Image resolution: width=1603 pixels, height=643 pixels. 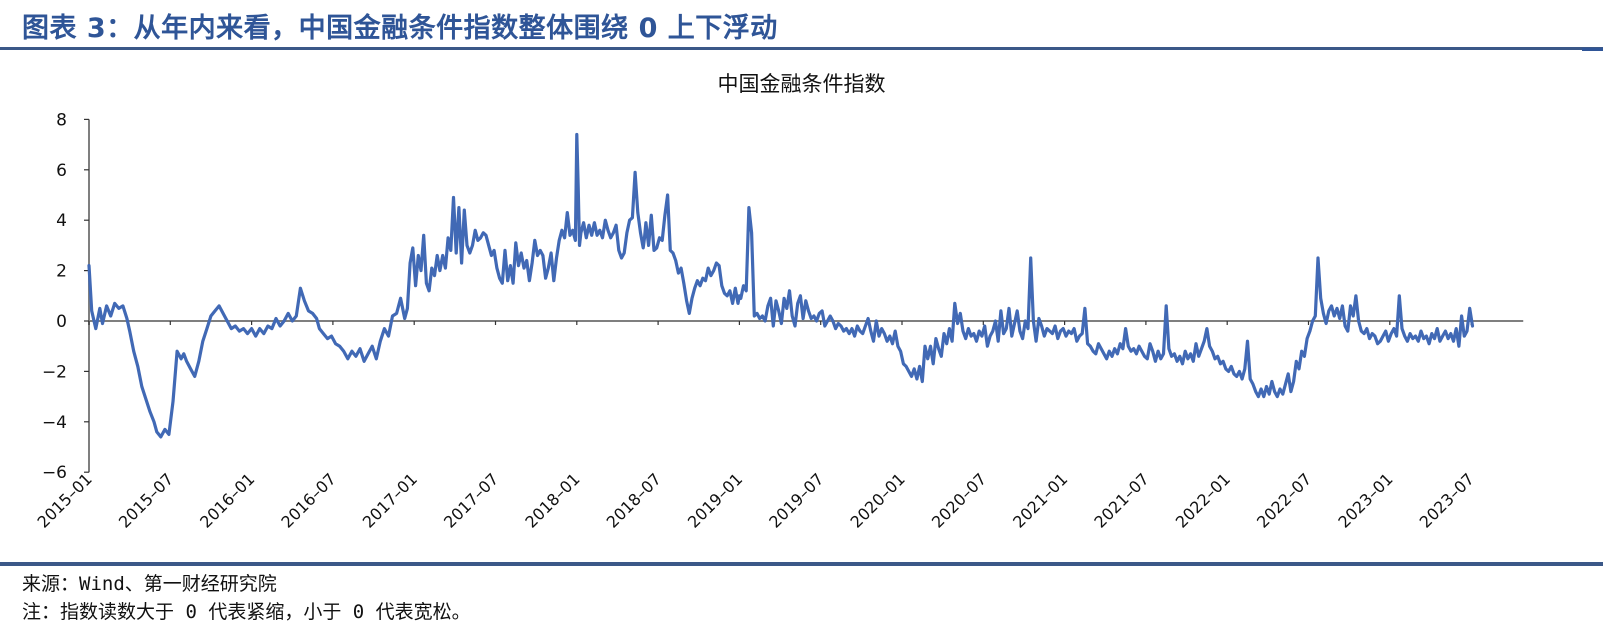 I want to click on y-tick-label: 6, so click(x=61, y=171).